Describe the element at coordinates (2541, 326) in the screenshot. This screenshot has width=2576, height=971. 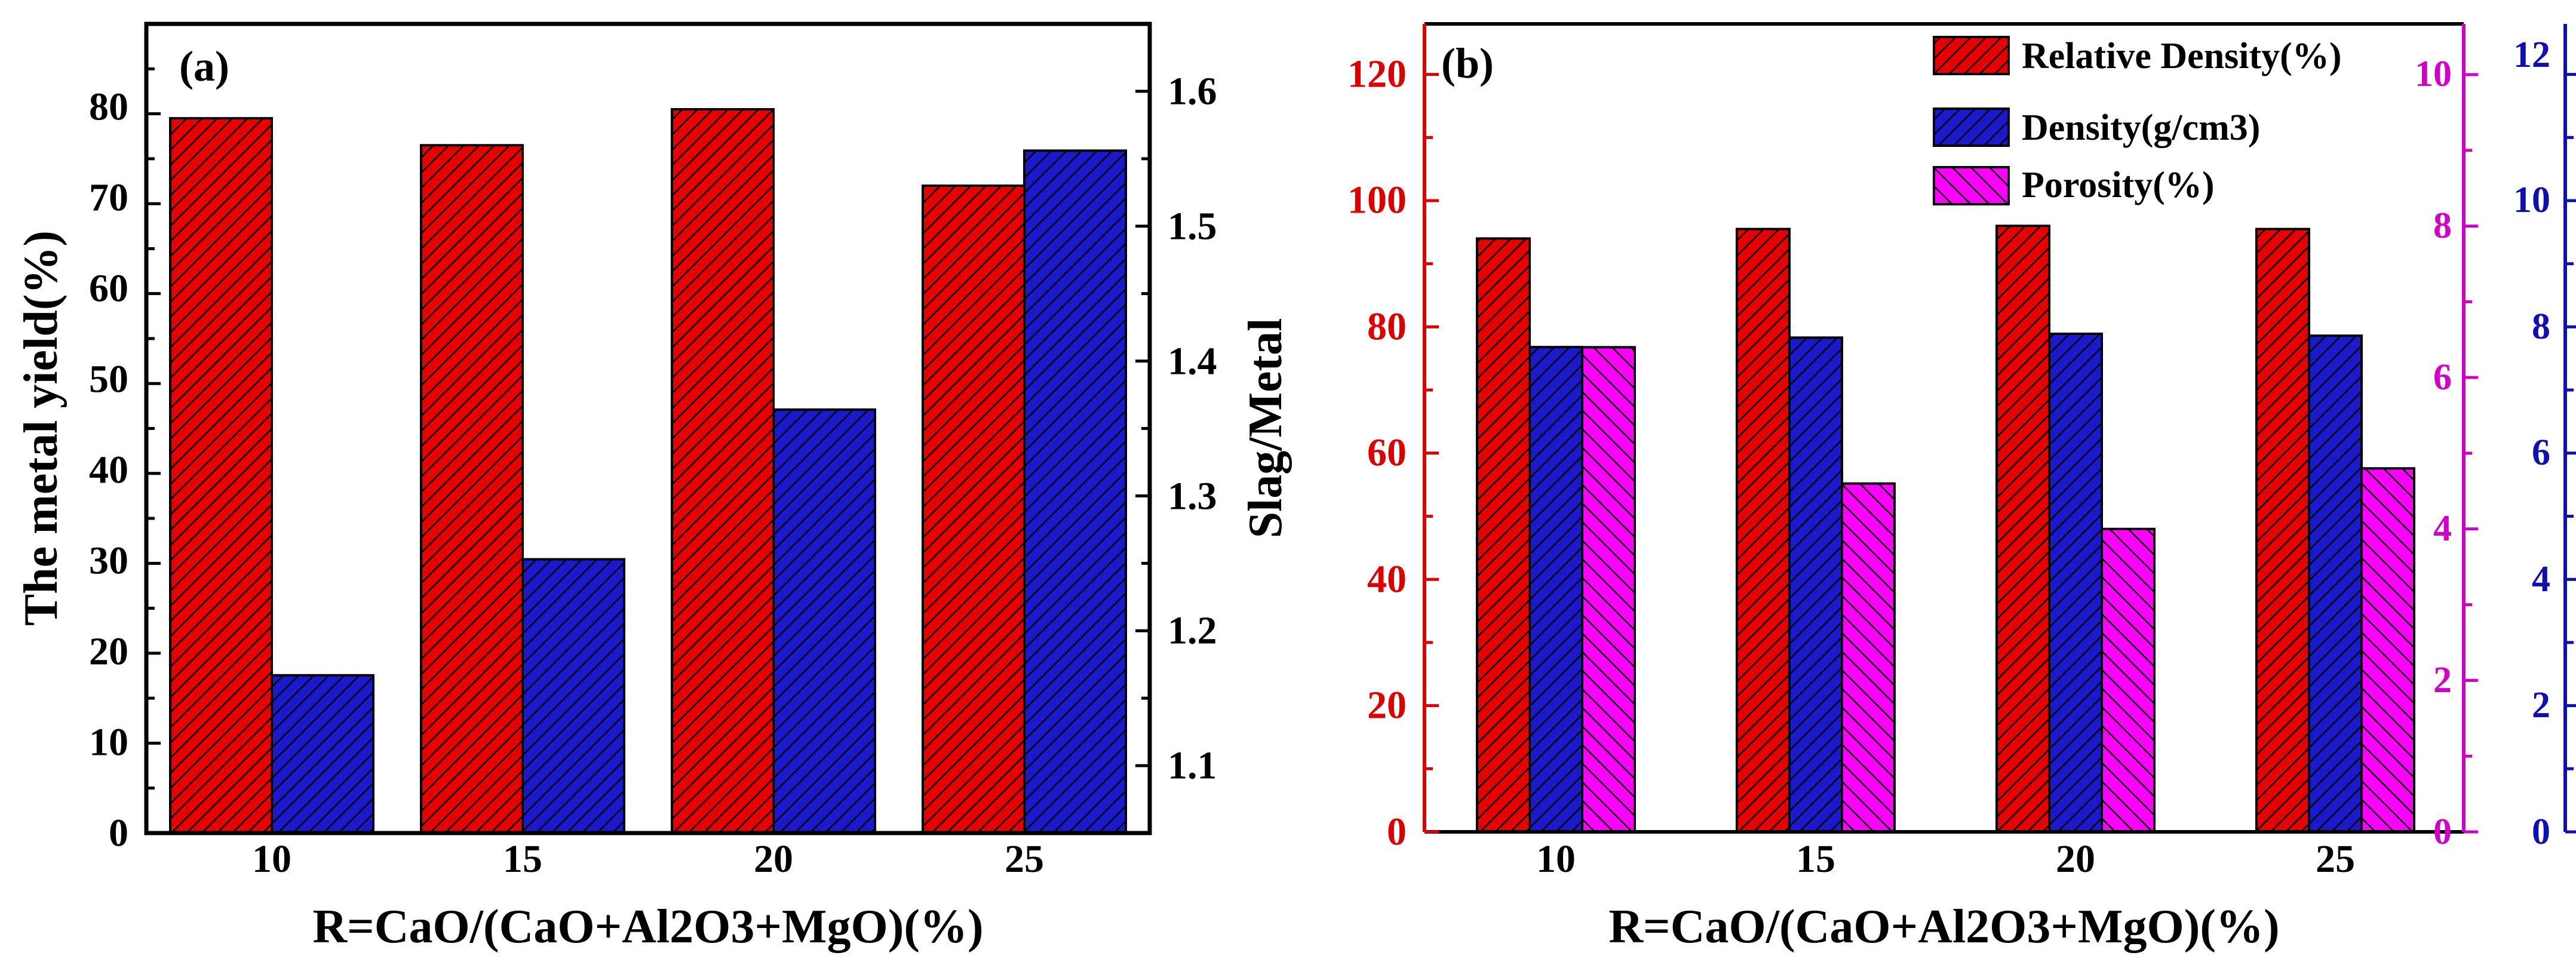
I see `b-blue-tick: 8` at that location.